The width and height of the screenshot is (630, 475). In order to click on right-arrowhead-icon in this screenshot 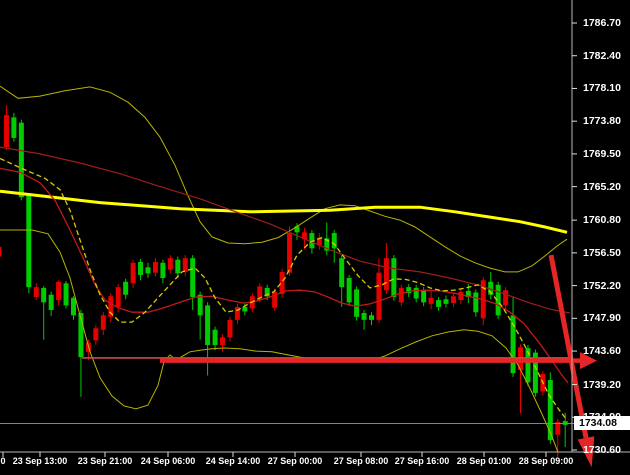, I will do `click(588, 361)`.